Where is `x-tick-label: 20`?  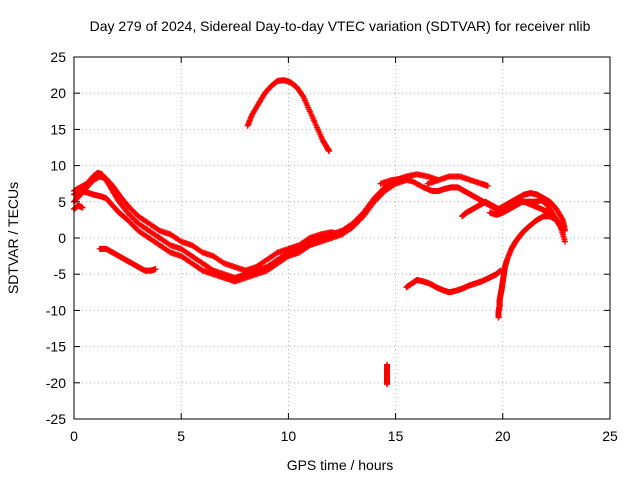 x-tick-label: 20 is located at coordinates (503, 436).